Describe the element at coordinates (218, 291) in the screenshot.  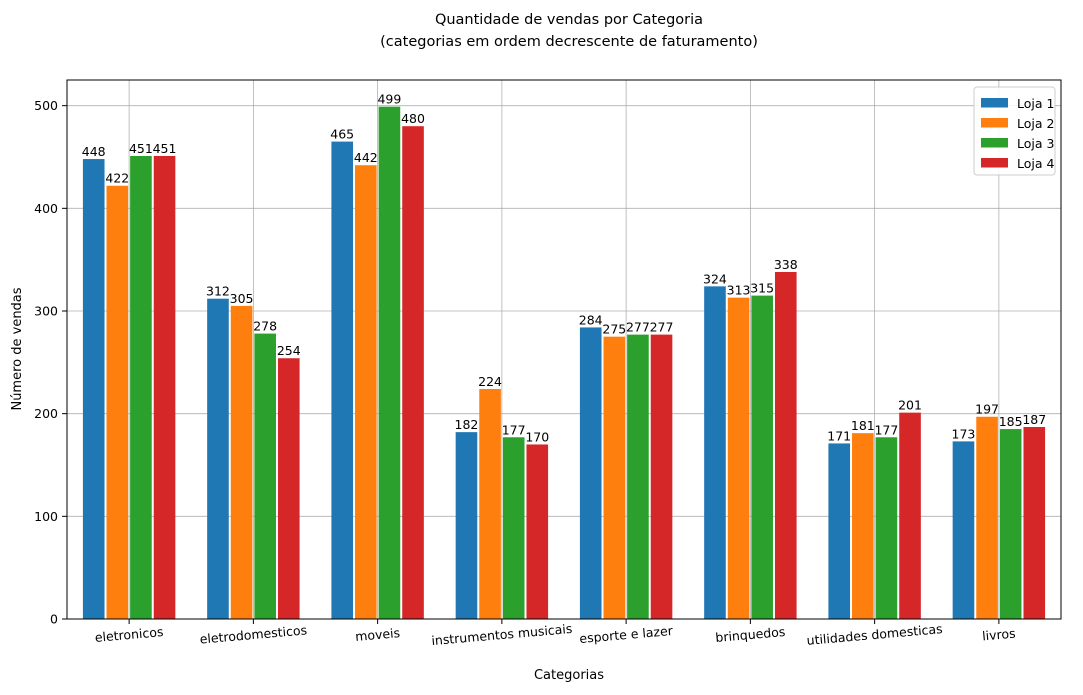
I see `bar-value-label: 312` at that location.